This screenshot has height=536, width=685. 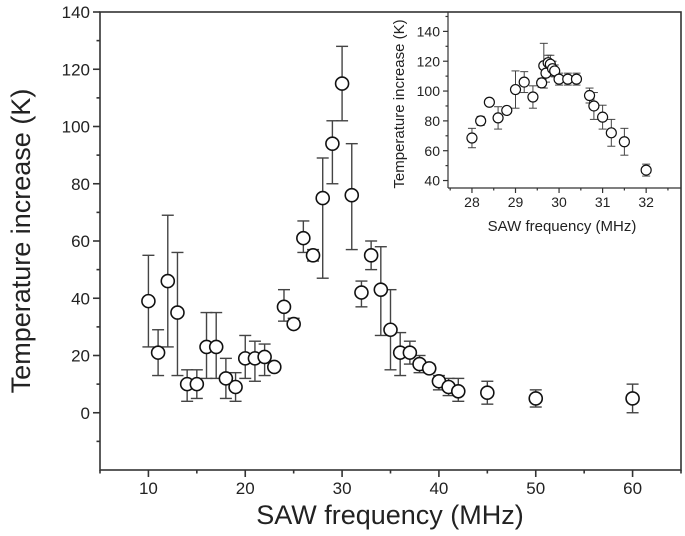 I want to click on x-tick-label: 29, so click(x=516, y=202).